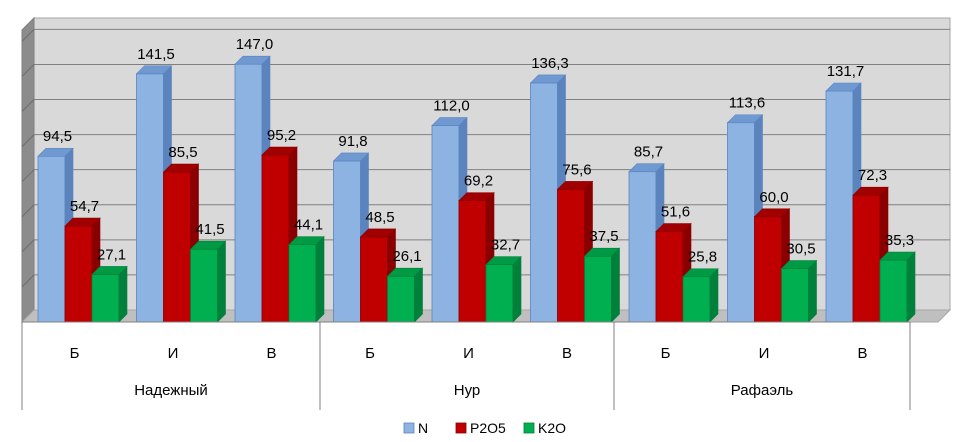 Image resolution: width=970 pixels, height=442 pixels. Describe the element at coordinates (281, 135) in the screenshot. I see `data-label: 95,2` at that location.